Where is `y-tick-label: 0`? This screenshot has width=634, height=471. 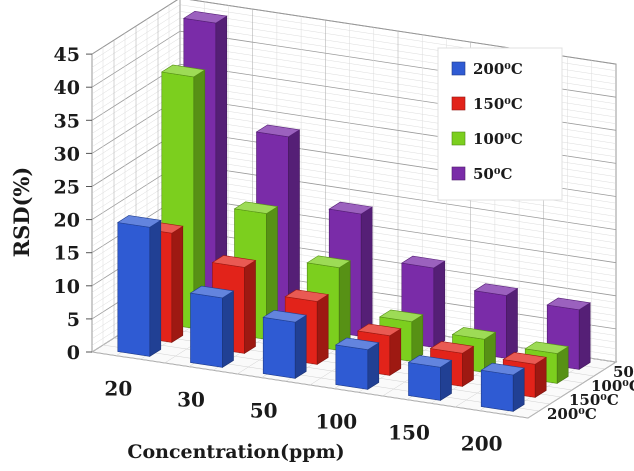
y-tick-label: 0 is located at coordinates (73, 353).